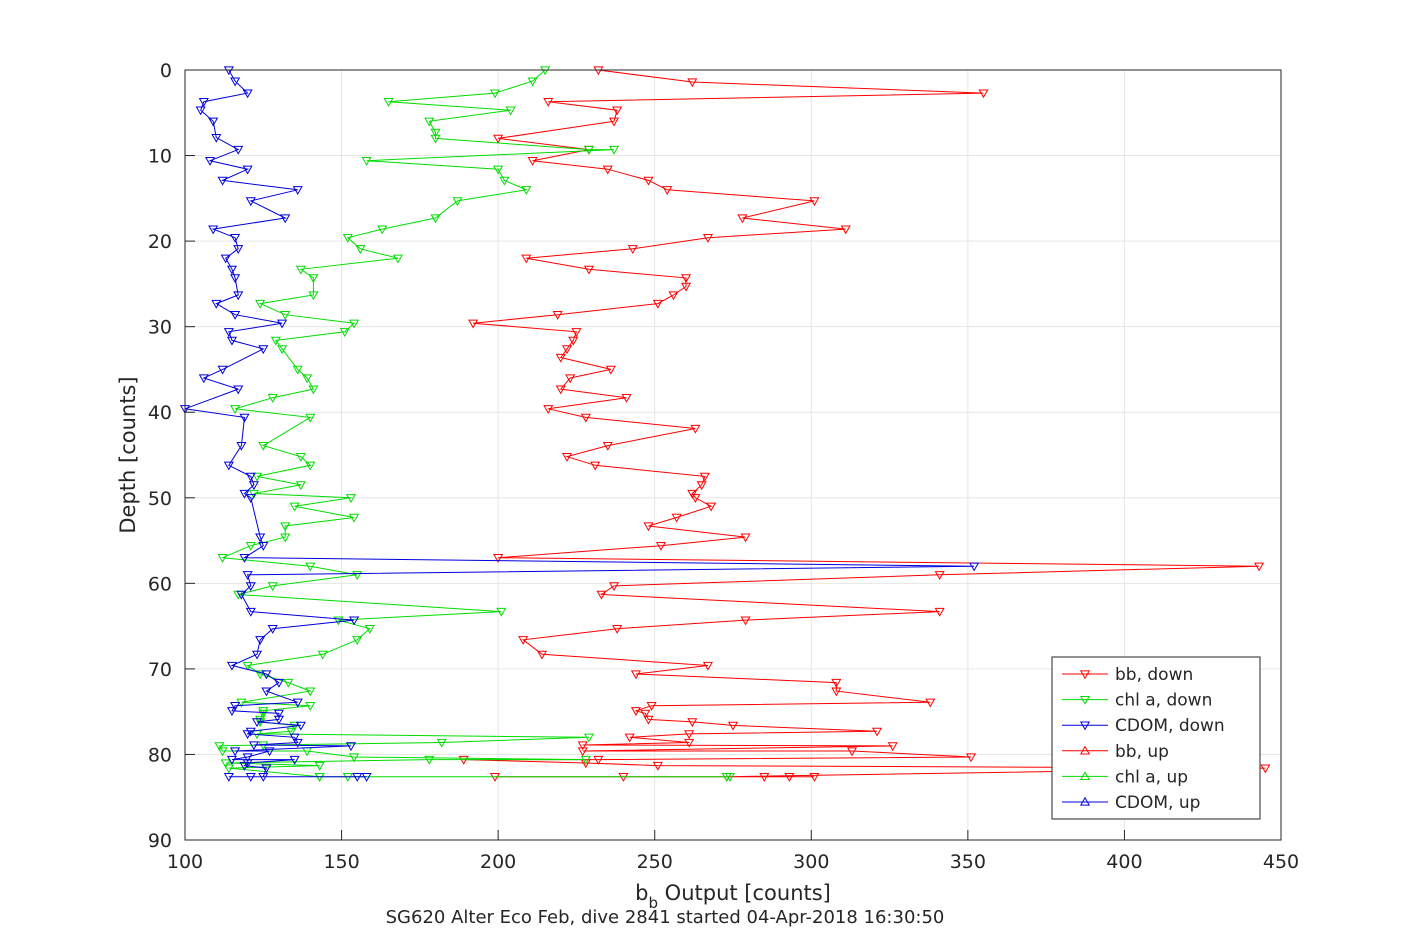 The width and height of the screenshot is (1417, 945). Describe the element at coordinates (733, 896) in the screenshot. I see `x-axis-label: bb Output [counts]` at that location.